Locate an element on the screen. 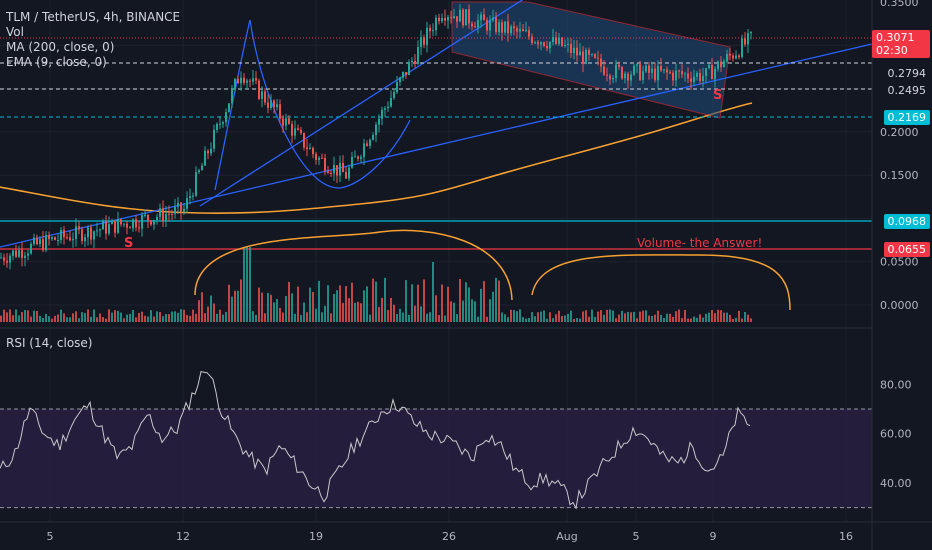 Image resolution: width=932 pixels, height=550 pixels. rsi-y-tick-label: 60.00 is located at coordinates (896, 434).